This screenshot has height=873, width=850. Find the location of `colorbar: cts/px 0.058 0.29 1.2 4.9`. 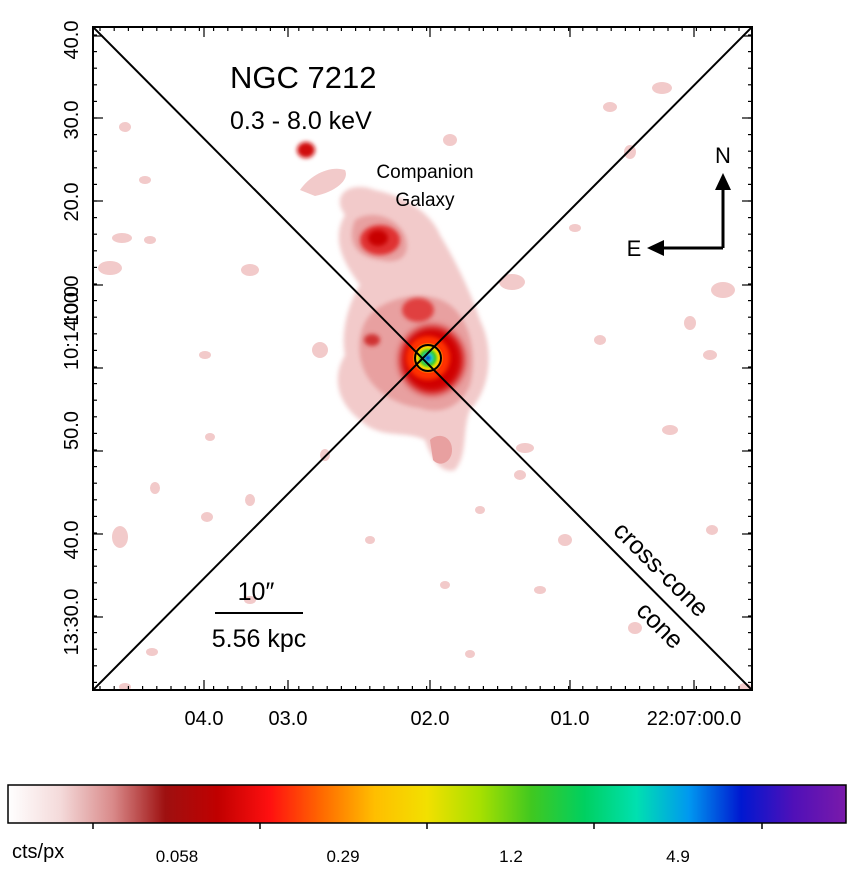

colorbar: cts/px 0.058 0.29 1.2 4.9 is located at coordinates (427, 825).